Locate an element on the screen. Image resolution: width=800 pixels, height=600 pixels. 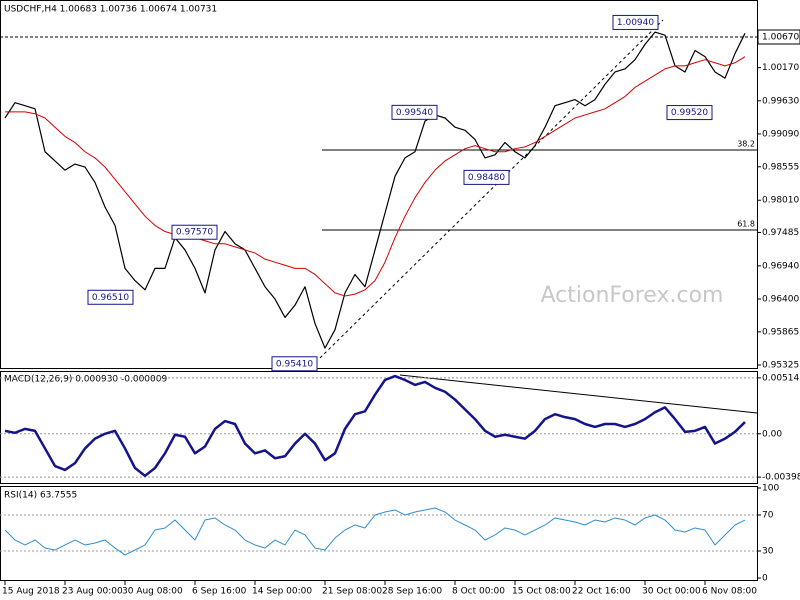
macd-title: MACD(12,26,9) 0.000930 -0.000009 is located at coordinates (85, 380).